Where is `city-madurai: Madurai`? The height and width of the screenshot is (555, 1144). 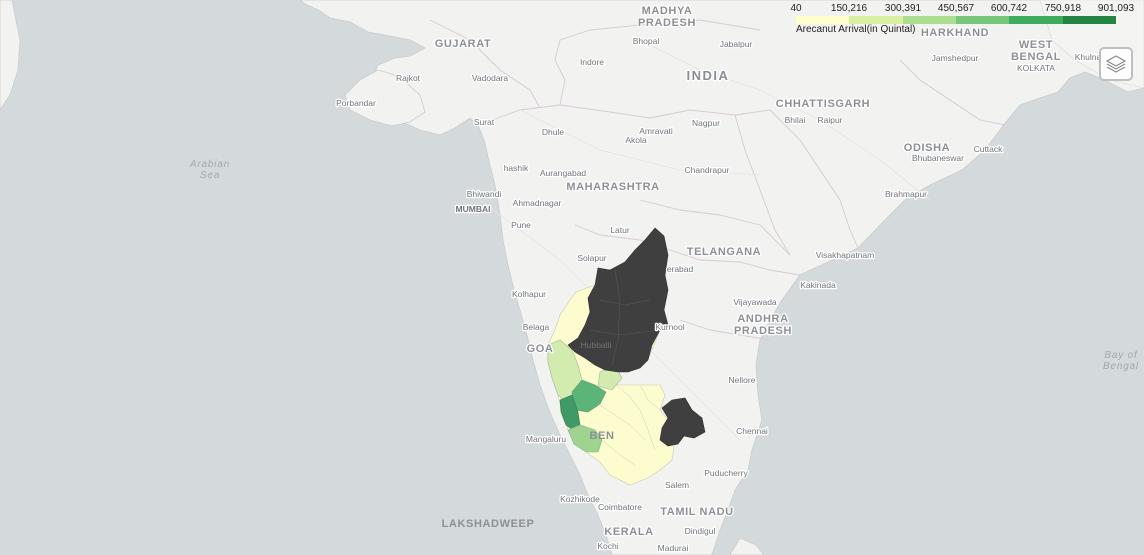 city-madurai: Madurai is located at coordinates (673, 548).